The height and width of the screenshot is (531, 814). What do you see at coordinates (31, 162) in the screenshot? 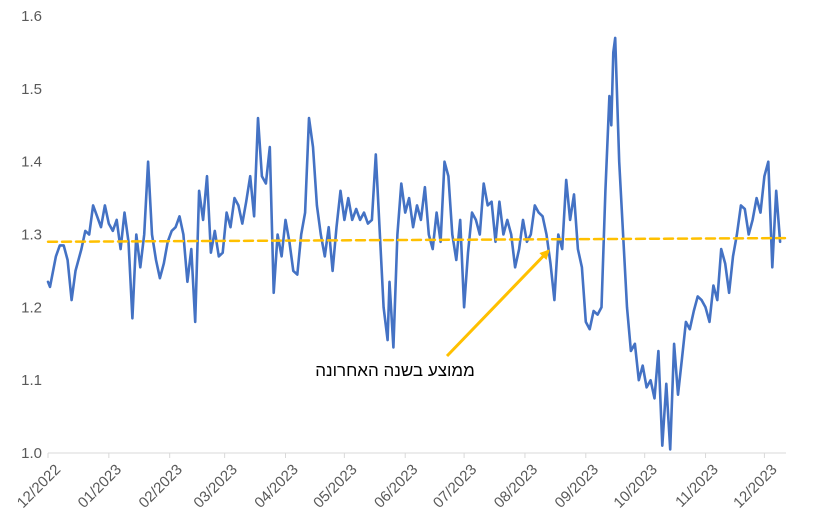
I see `y-tick-label: 1.4` at bounding box center [31, 162].